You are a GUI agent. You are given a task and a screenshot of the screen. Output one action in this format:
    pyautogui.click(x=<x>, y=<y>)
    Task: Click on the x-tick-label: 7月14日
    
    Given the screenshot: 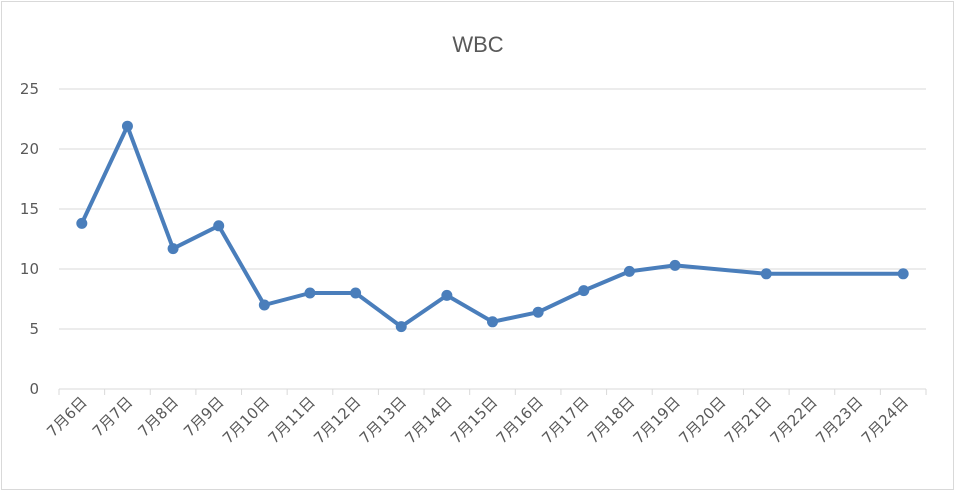 What is the action you would take?
    pyautogui.click(x=429, y=420)
    